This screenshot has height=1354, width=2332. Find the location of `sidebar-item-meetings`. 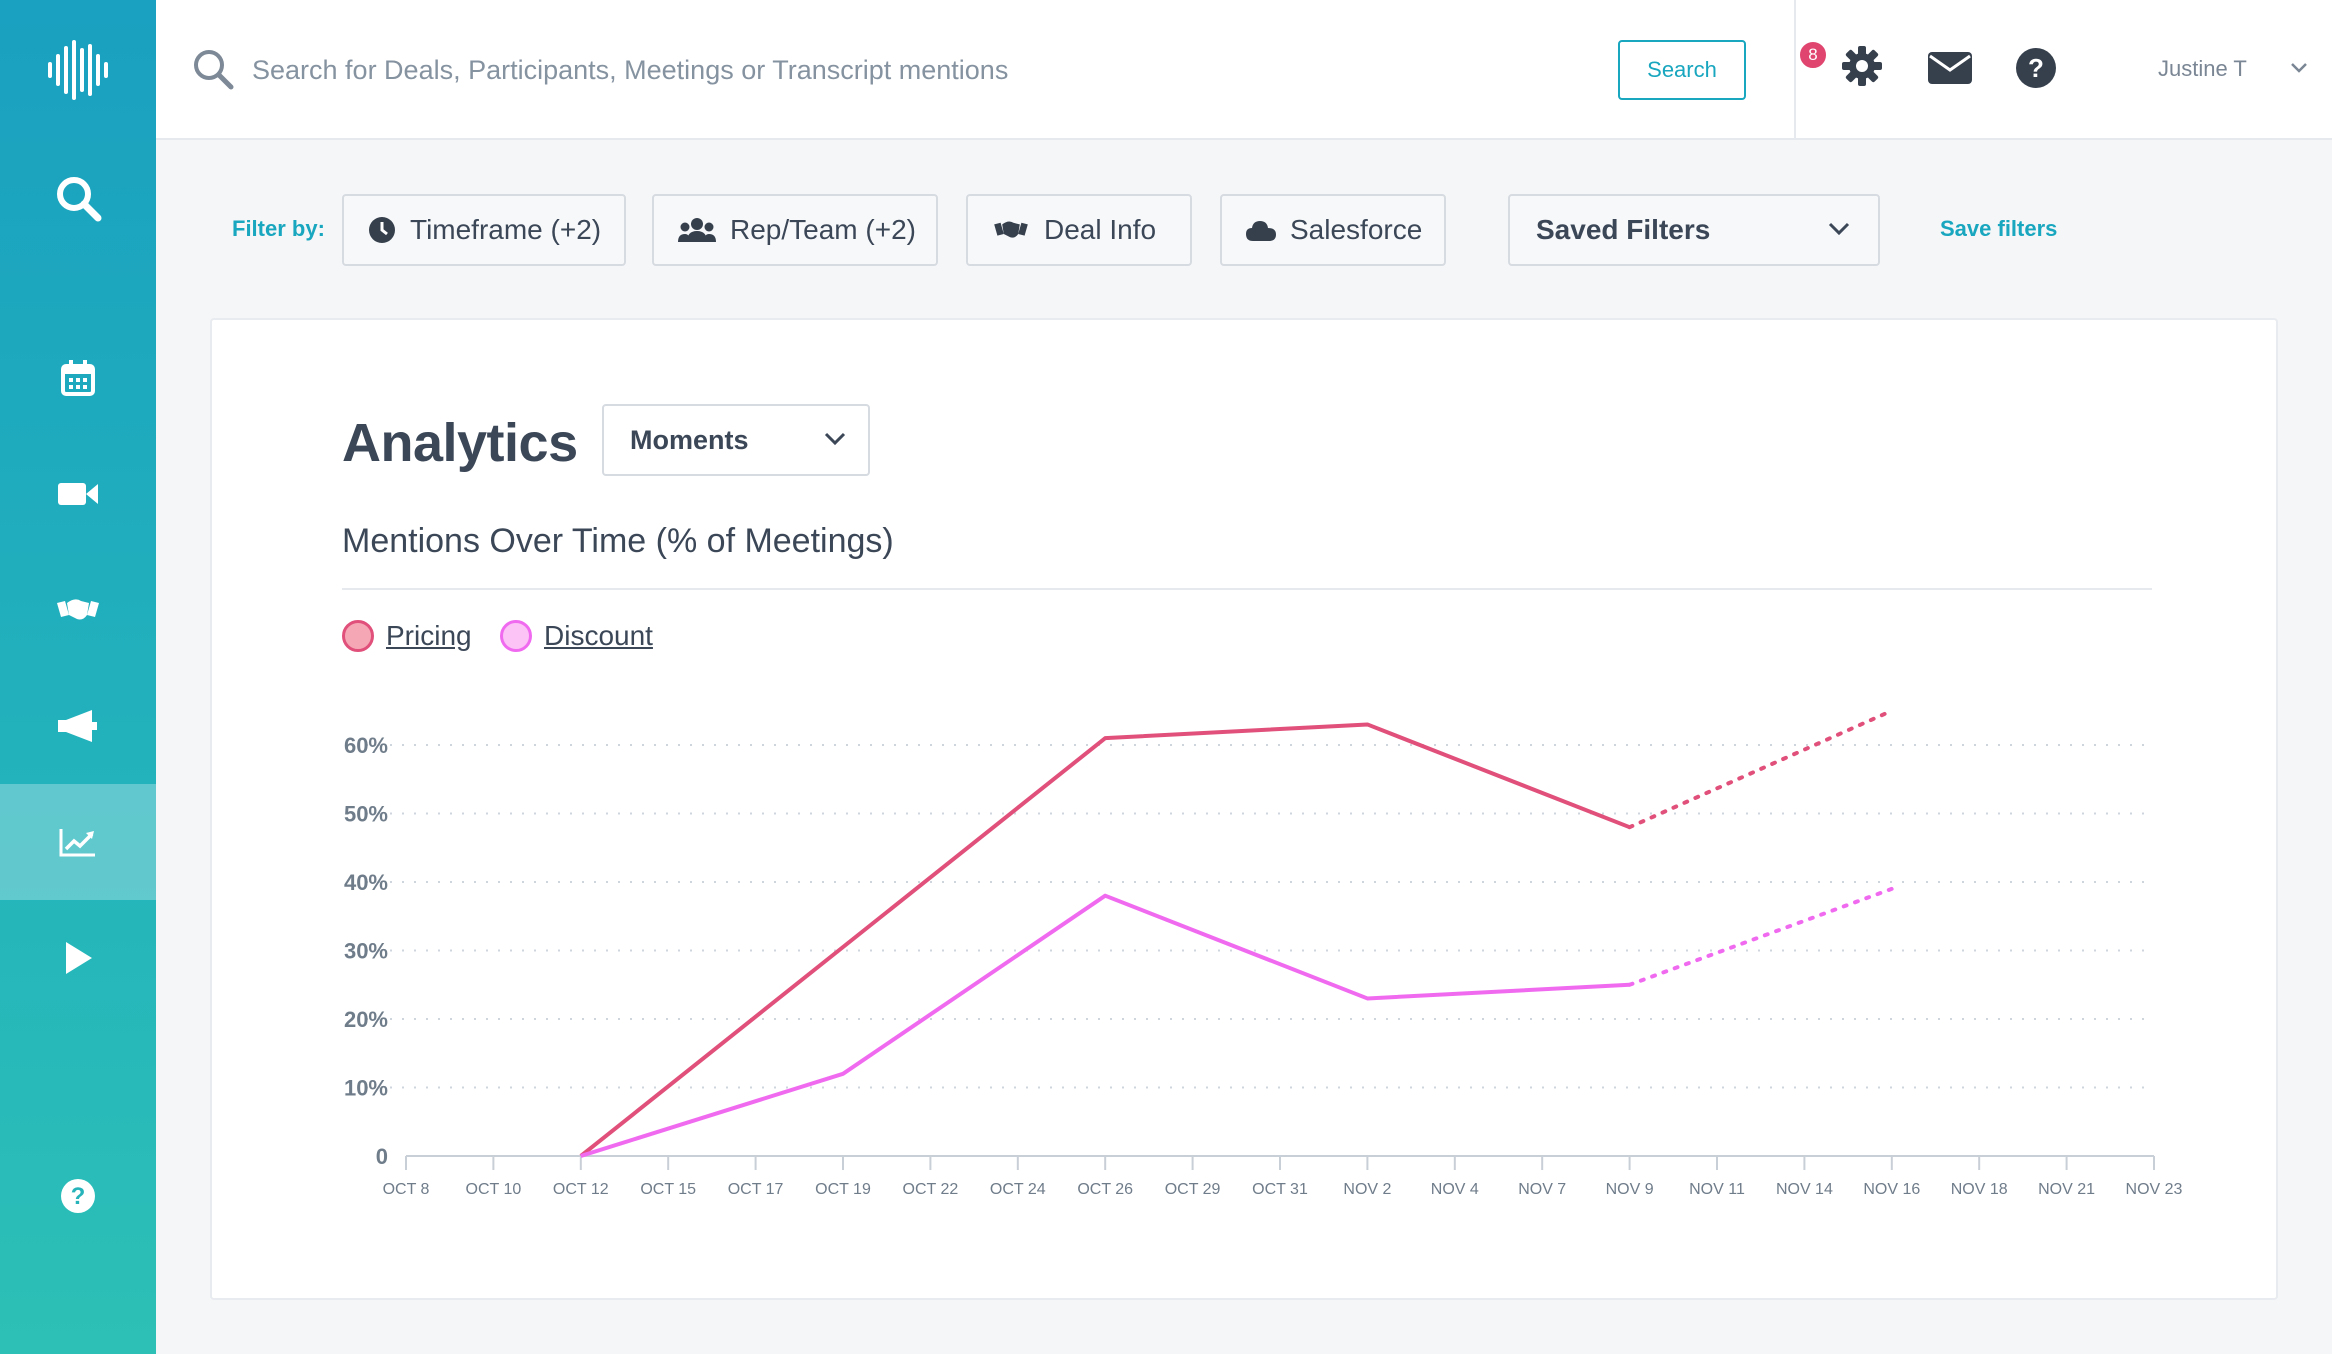

sidebar-item-meetings is located at coordinates (78, 494).